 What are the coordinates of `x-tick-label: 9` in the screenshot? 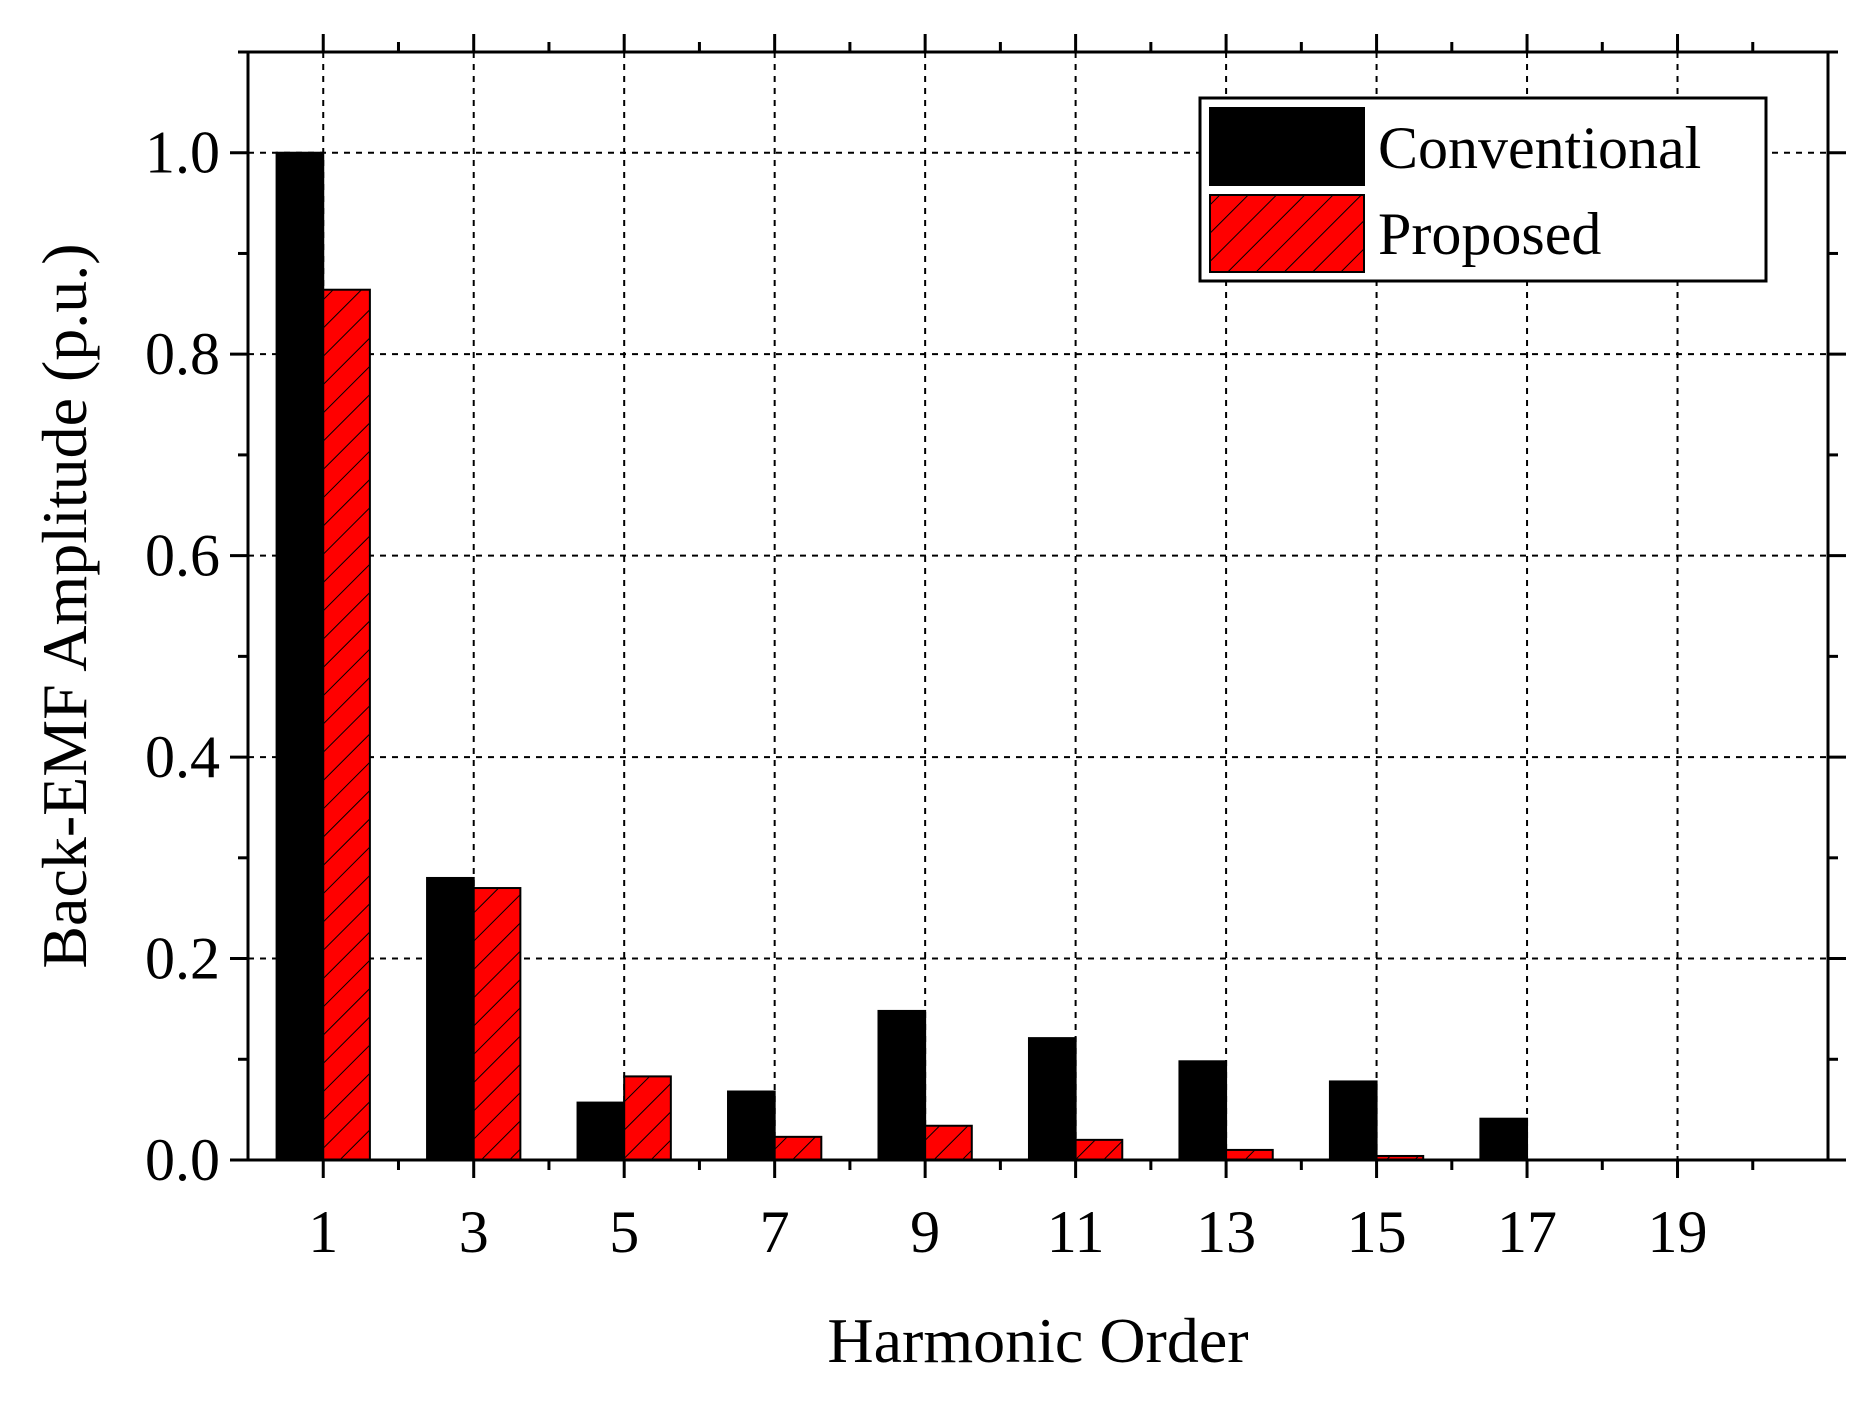 It's located at (925, 1232).